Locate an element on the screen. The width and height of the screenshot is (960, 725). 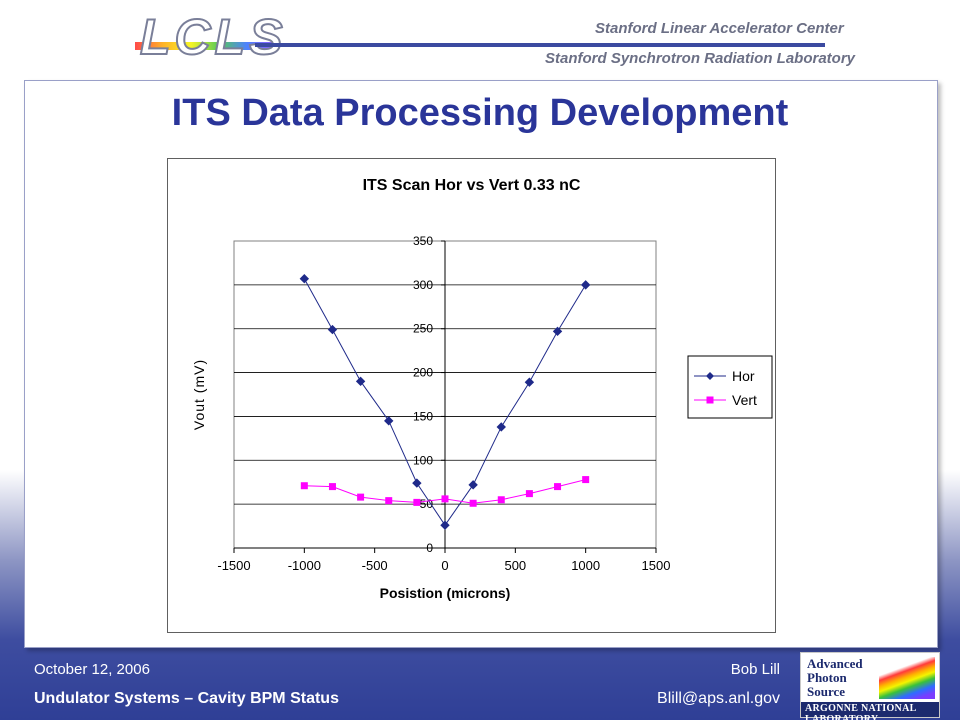
footer-subtitle: Undulator Systems – Cavity BPM Status is located at coordinates (186, 698).